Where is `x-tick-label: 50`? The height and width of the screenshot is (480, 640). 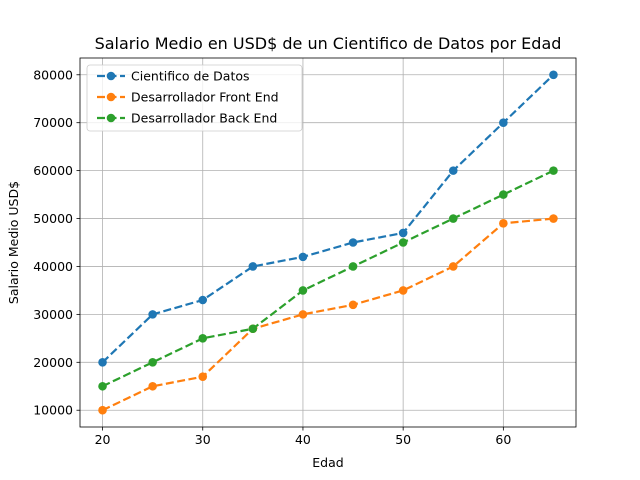
x-tick-label: 50 is located at coordinates (403, 439).